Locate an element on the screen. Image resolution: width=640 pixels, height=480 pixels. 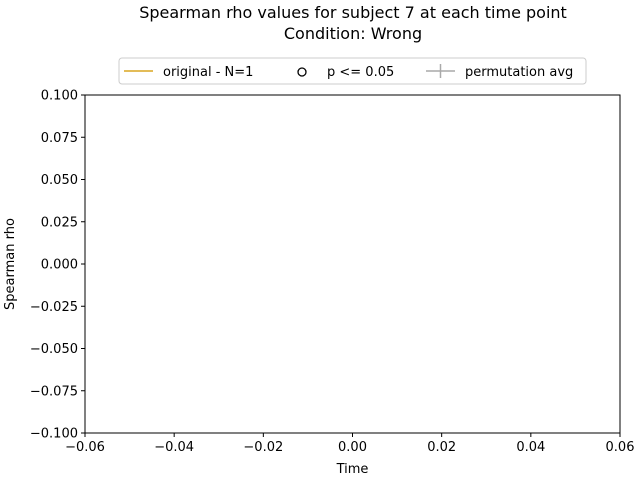
x-tick-label: 0.04 is located at coordinates (530, 447).